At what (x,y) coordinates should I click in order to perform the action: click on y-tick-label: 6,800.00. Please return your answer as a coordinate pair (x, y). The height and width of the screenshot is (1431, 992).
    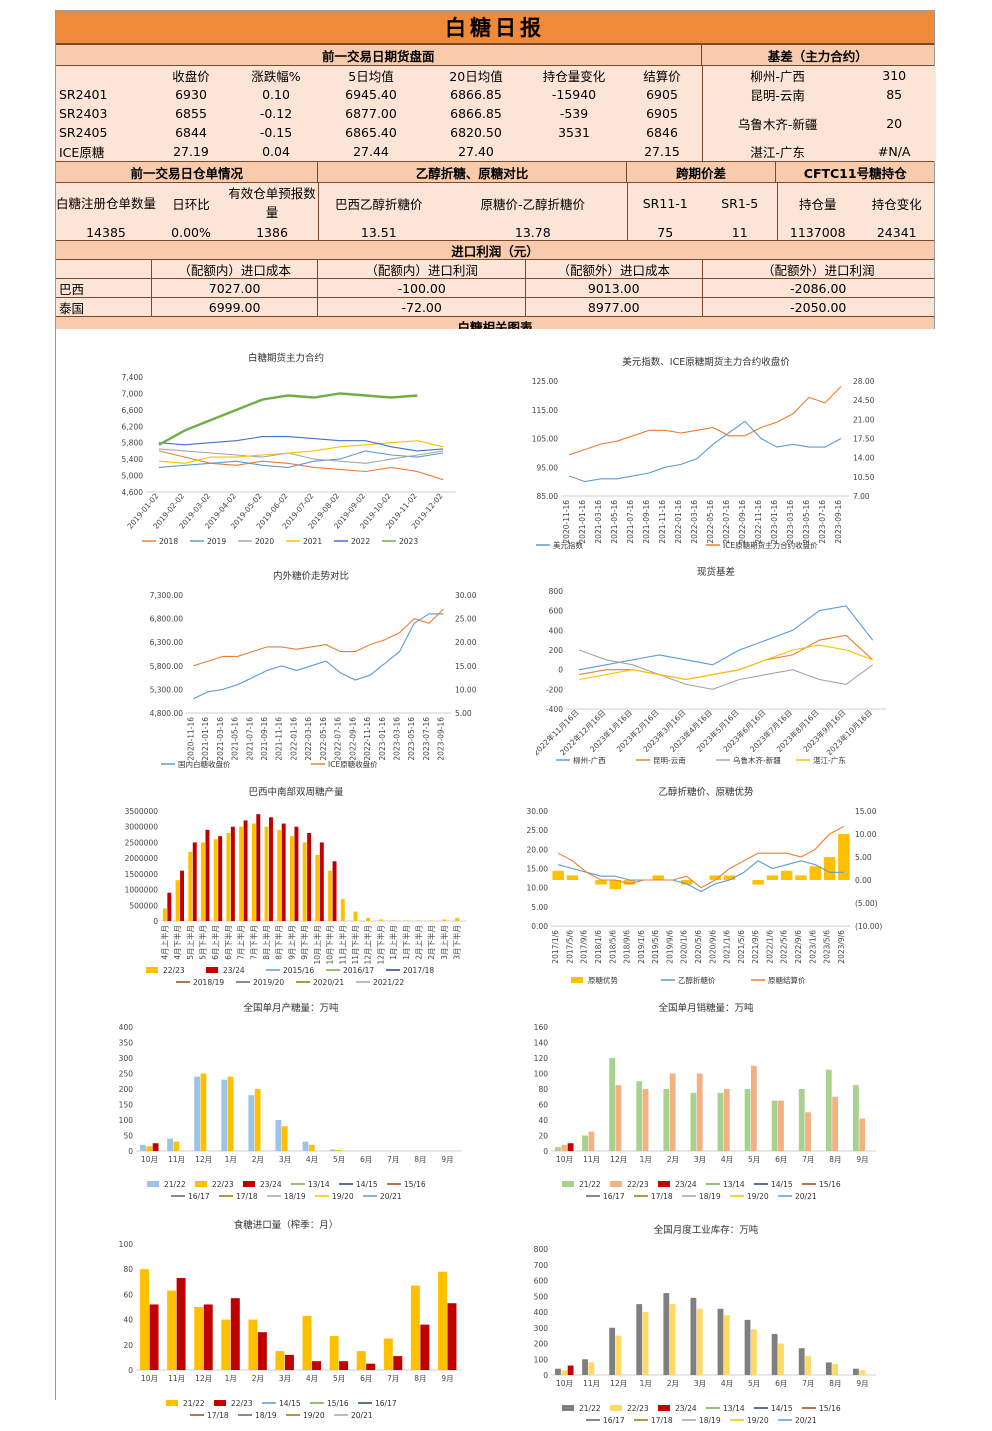
    Looking at the image, I should click on (167, 619).